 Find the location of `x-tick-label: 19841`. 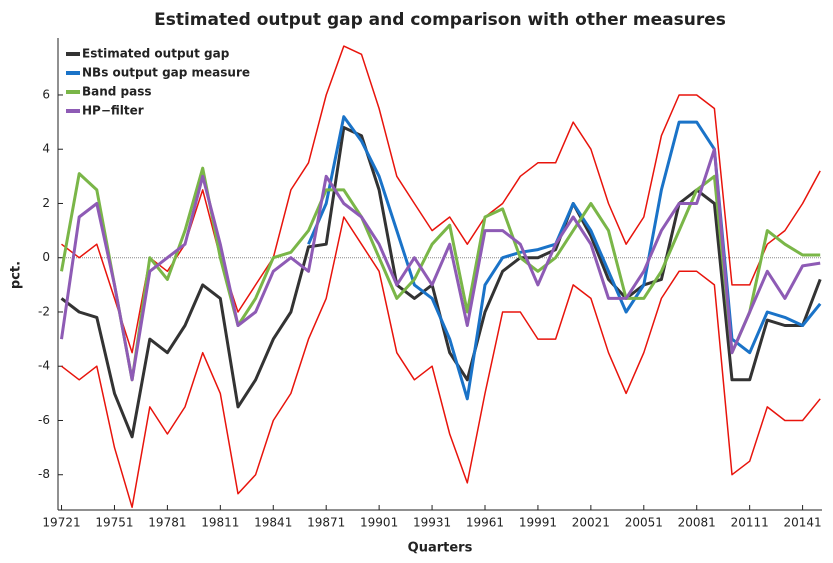

x-tick-label: 19841 is located at coordinates (273, 523).